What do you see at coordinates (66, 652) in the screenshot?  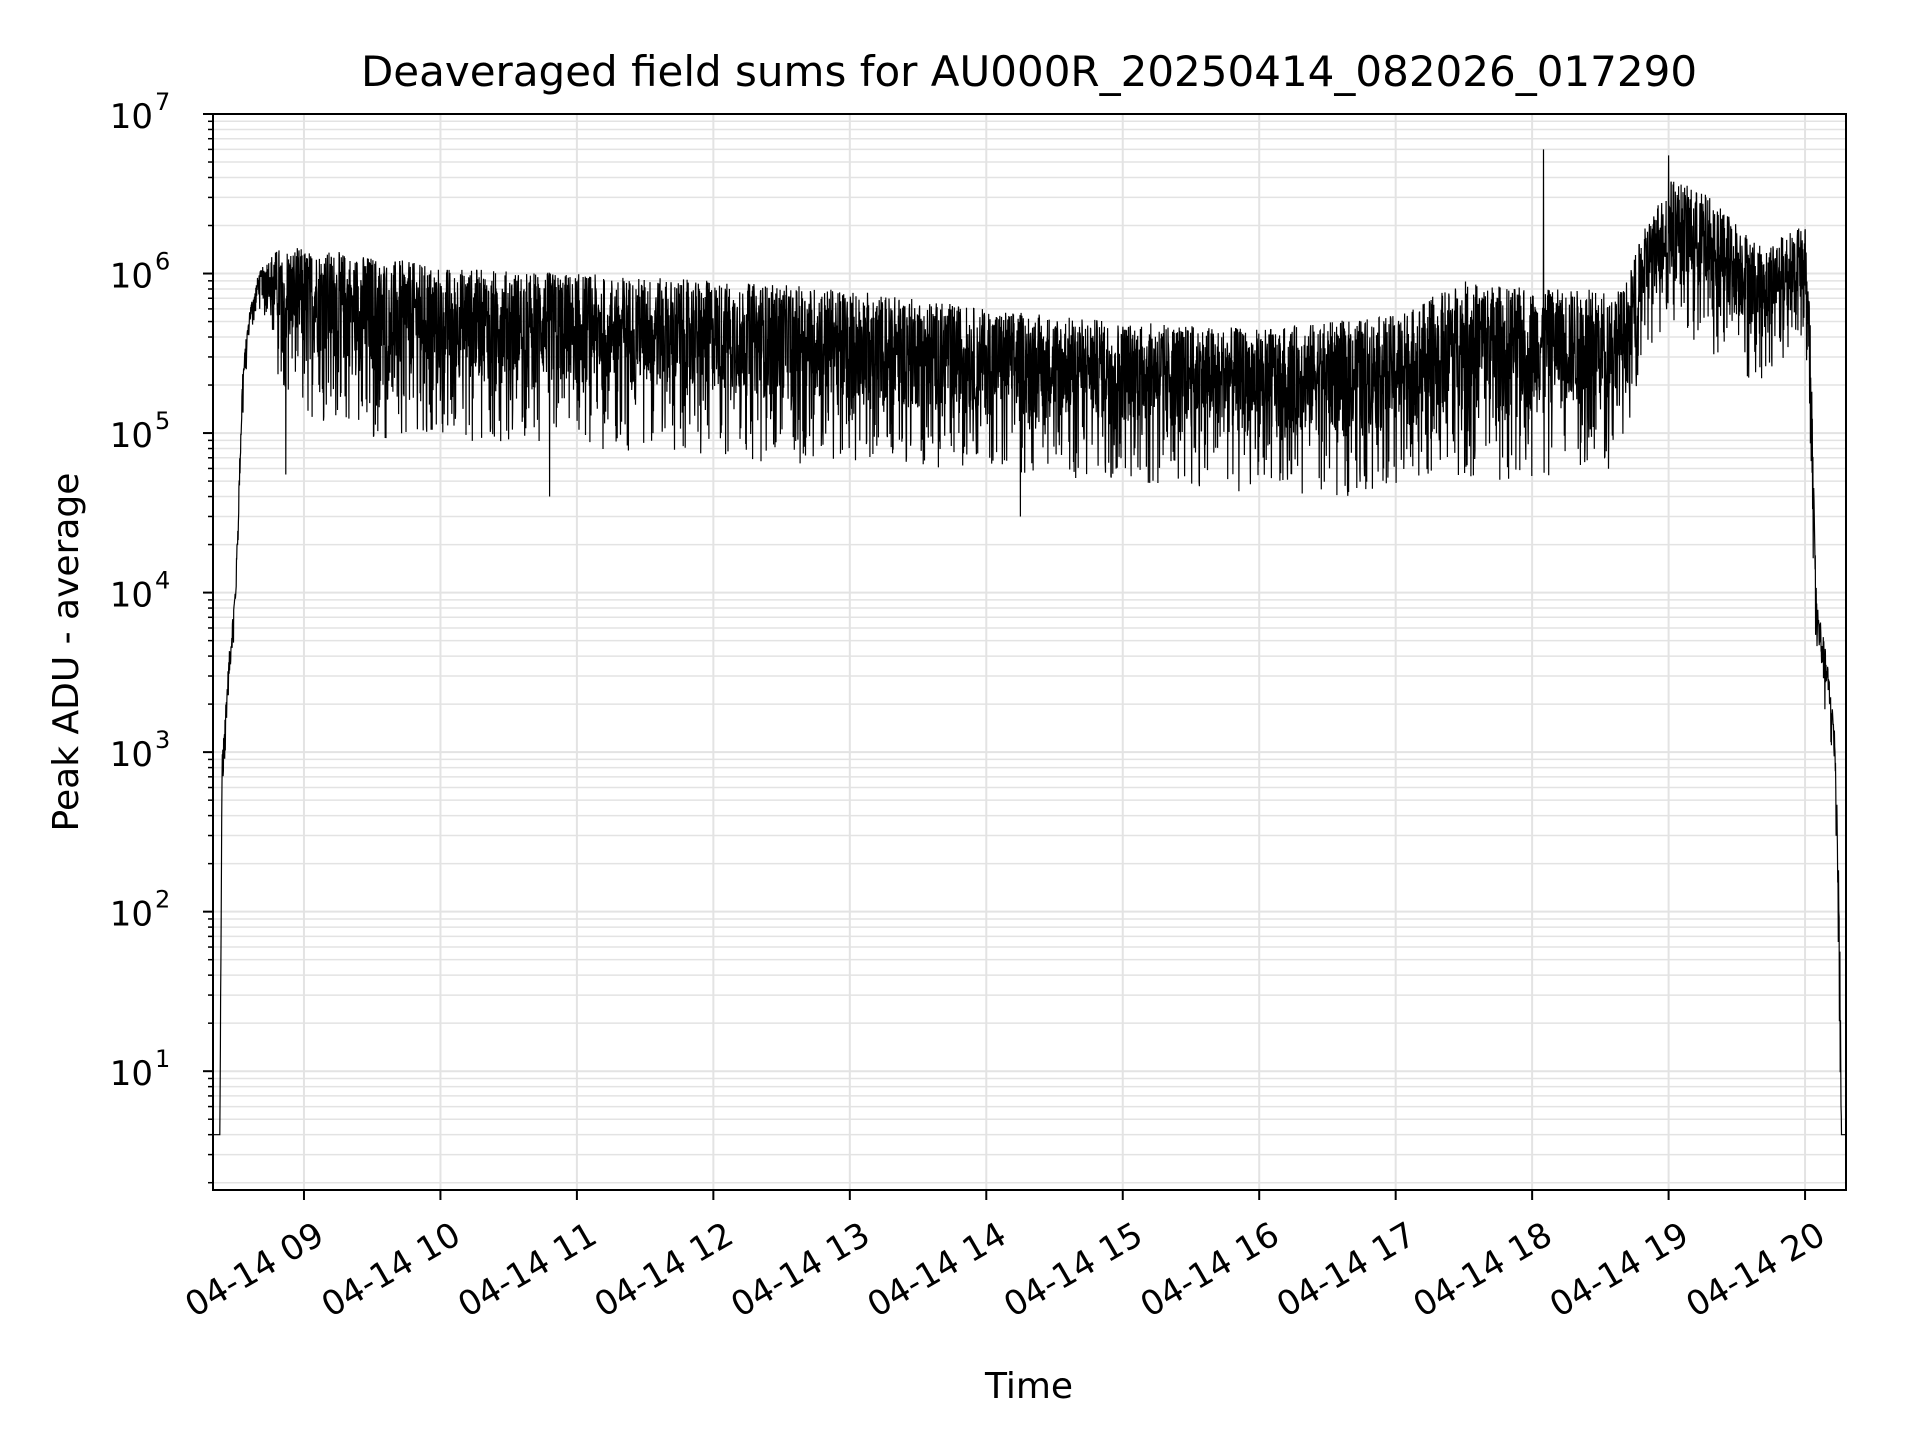 I see `y-axis-label: Peak ADU - average` at bounding box center [66, 652].